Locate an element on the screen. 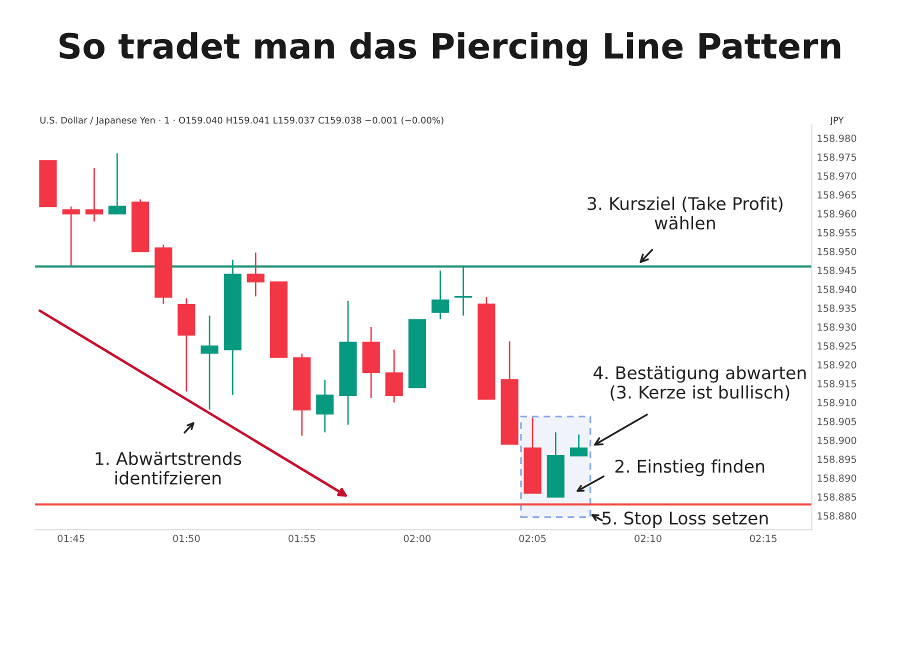 The image size is (900, 654). y-tick-label: 158.970 is located at coordinates (837, 176).